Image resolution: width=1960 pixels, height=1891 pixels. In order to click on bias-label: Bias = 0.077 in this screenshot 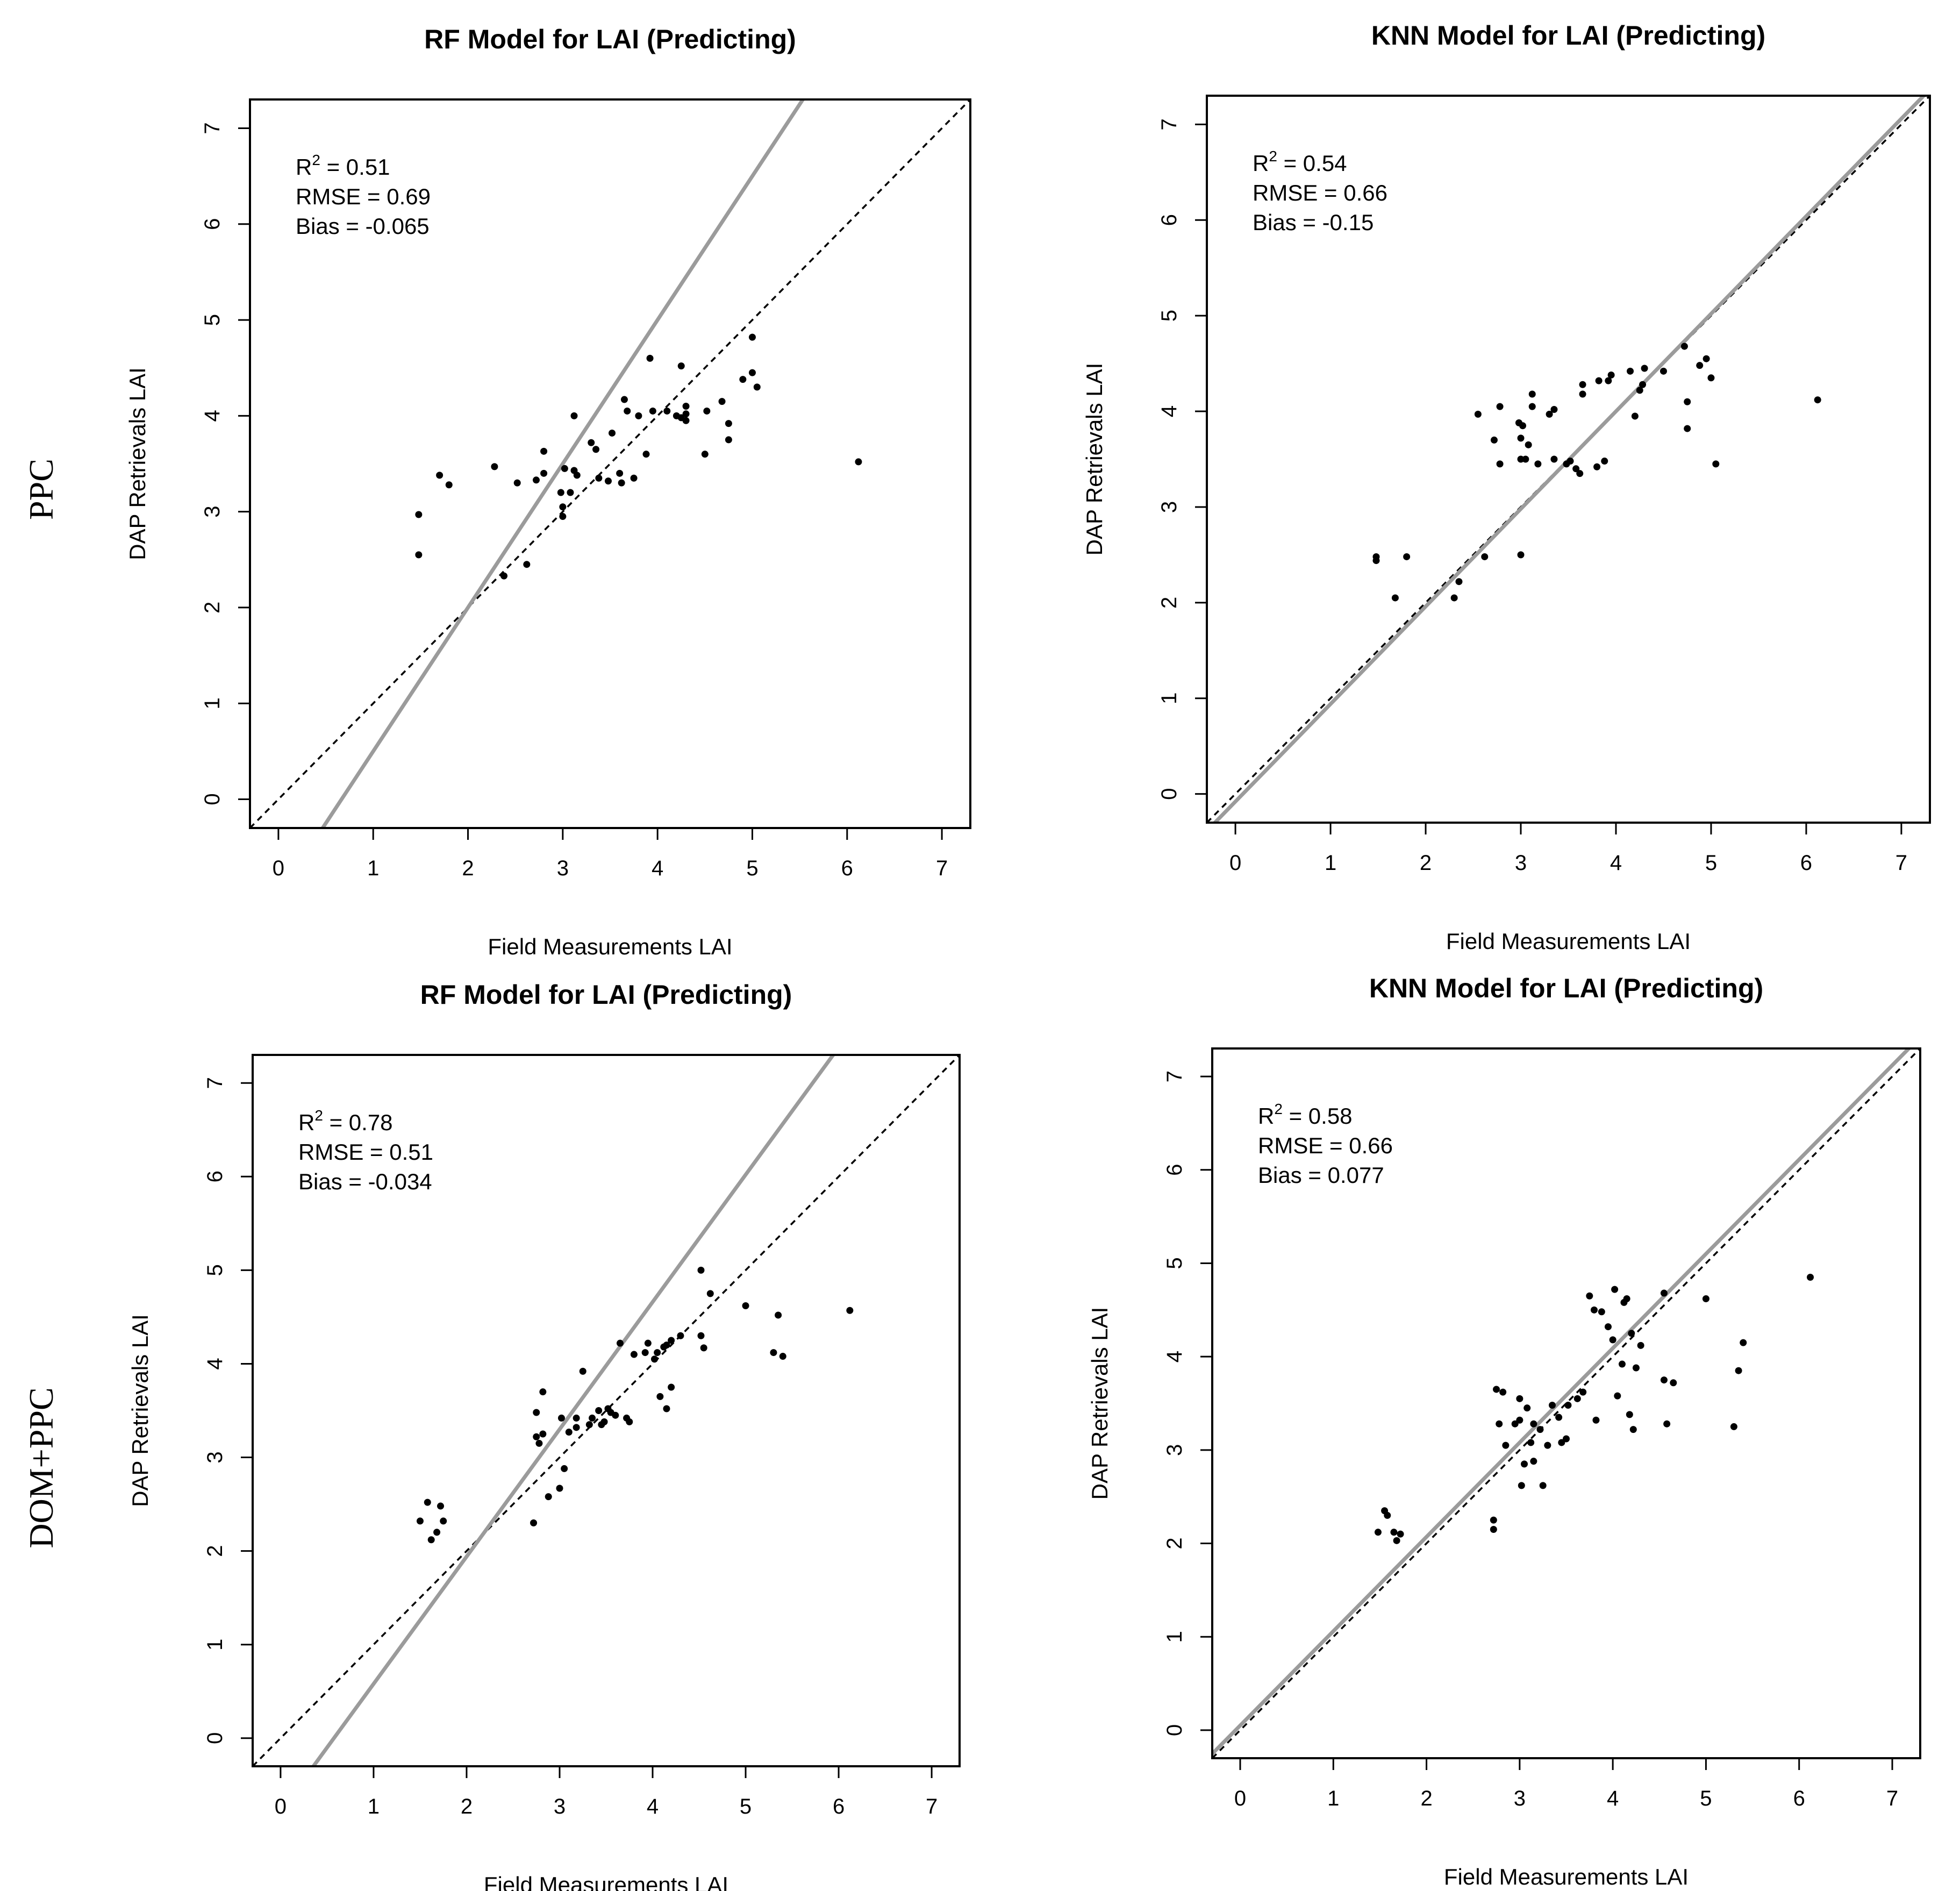, I will do `click(1321, 1175)`.